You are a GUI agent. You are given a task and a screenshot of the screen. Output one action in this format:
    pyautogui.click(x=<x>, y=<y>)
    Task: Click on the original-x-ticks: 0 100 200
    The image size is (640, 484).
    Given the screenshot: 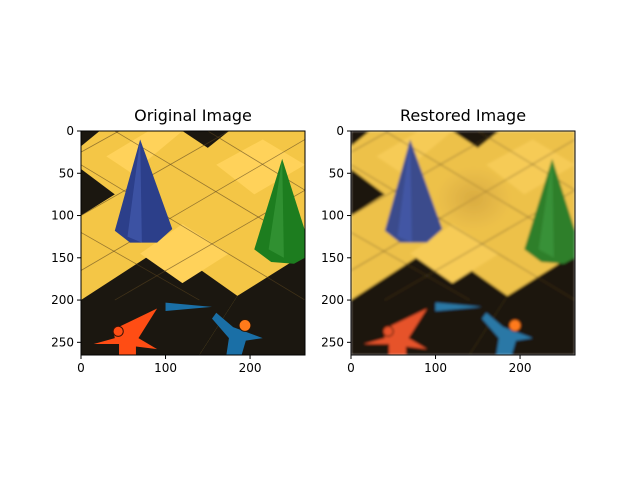 What is the action you would take?
    pyautogui.click(x=169, y=365)
    